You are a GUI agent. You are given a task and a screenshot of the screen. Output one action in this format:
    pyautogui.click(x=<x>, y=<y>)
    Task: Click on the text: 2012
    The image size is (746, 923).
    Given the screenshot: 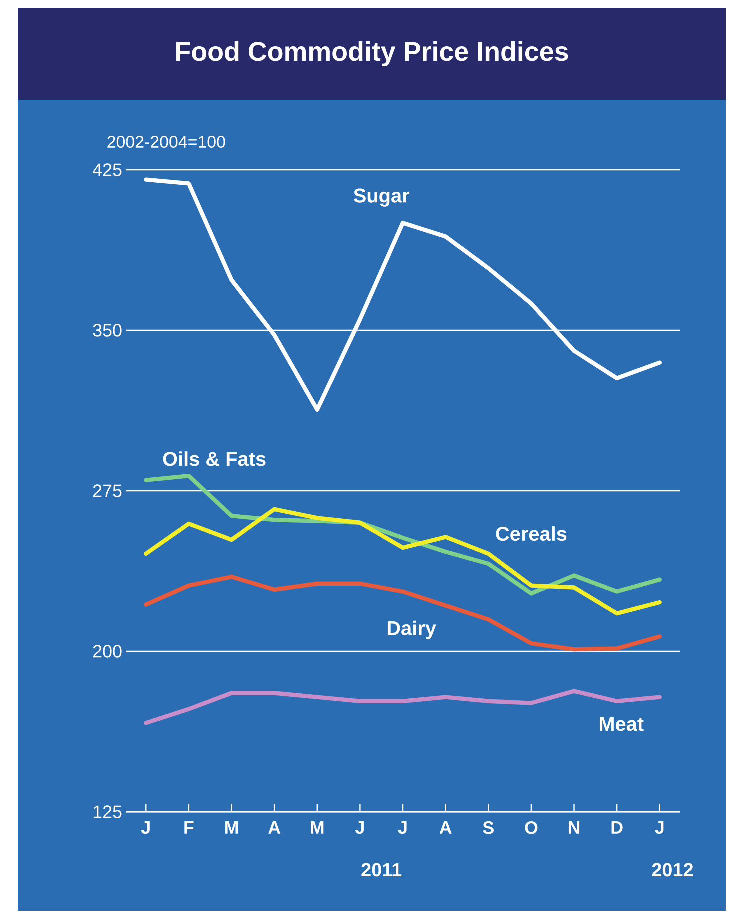 What is the action you would take?
    pyautogui.click(x=673, y=870)
    